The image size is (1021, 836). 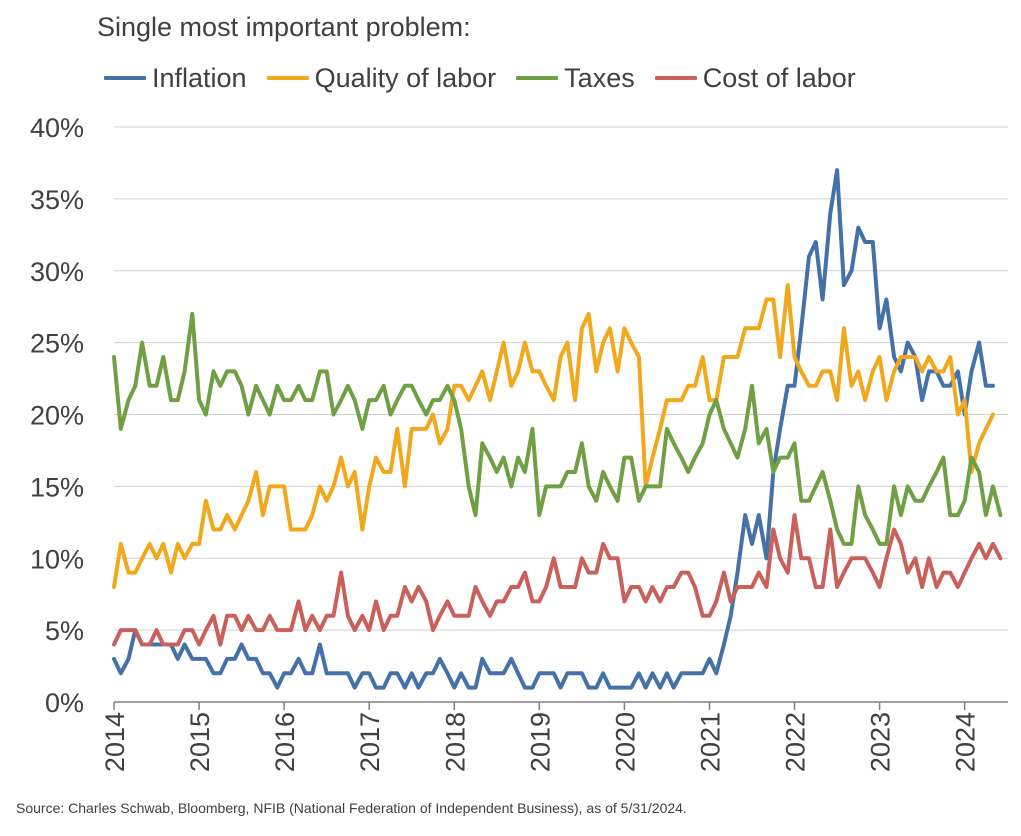 I want to click on legend-item-taxes: Taxes, so click(x=575, y=78).